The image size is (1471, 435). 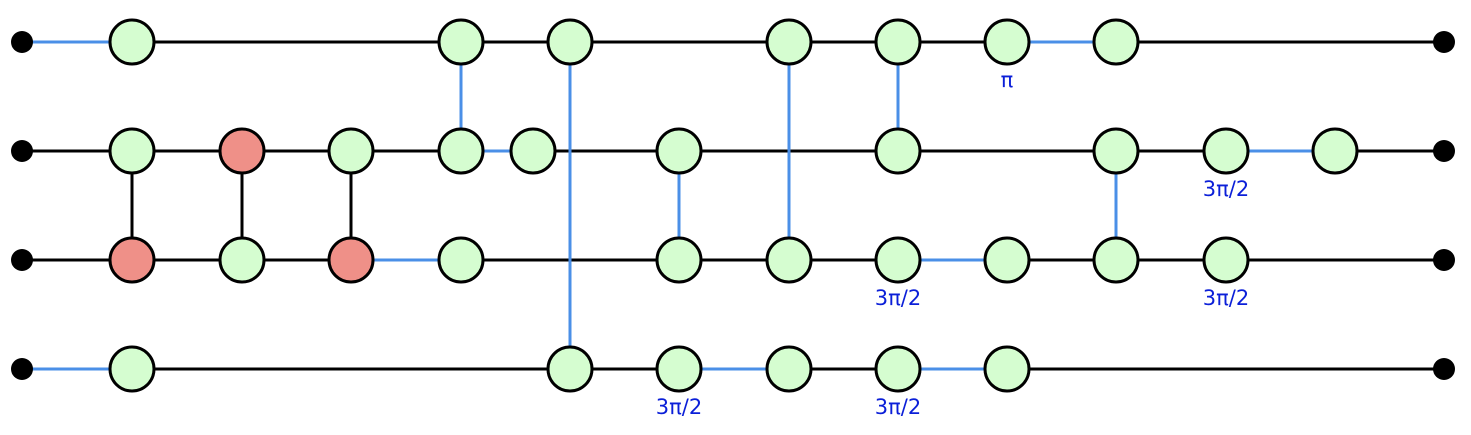 I want to click on z-spider-z3e, so click(x=898, y=369).